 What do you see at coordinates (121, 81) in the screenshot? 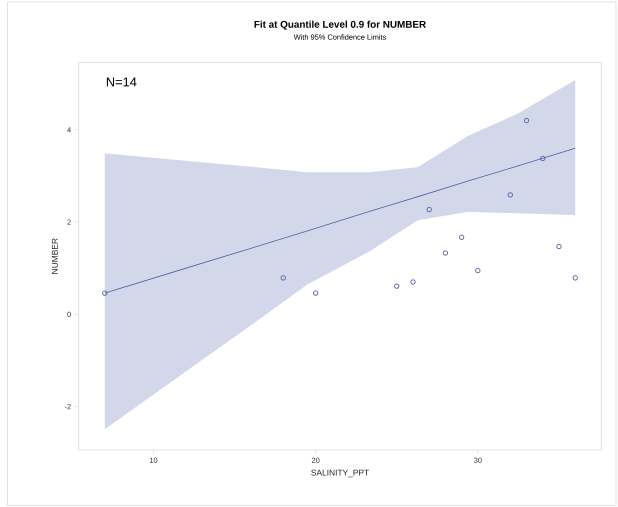
I see `annotation: N=14` at bounding box center [121, 81].